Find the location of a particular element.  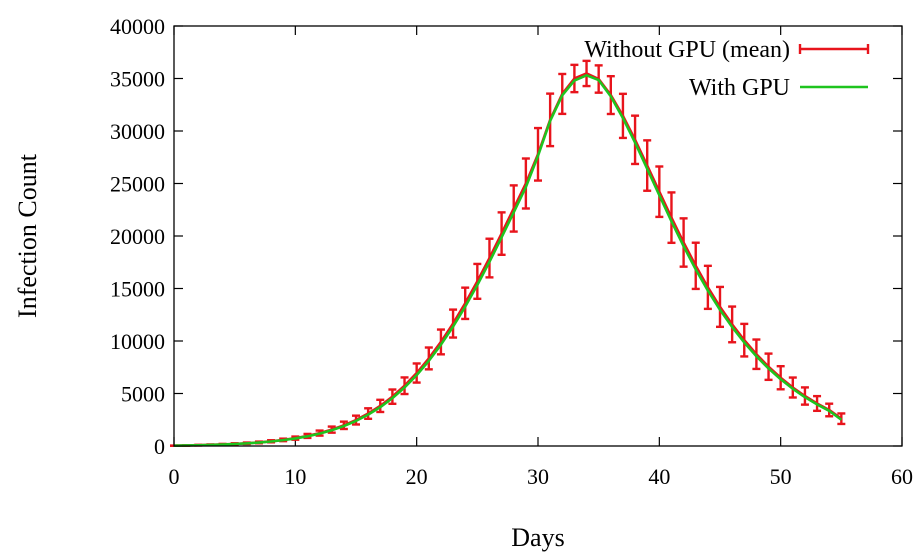

x-tick-label: 30 is located at coordinates (538, 476).